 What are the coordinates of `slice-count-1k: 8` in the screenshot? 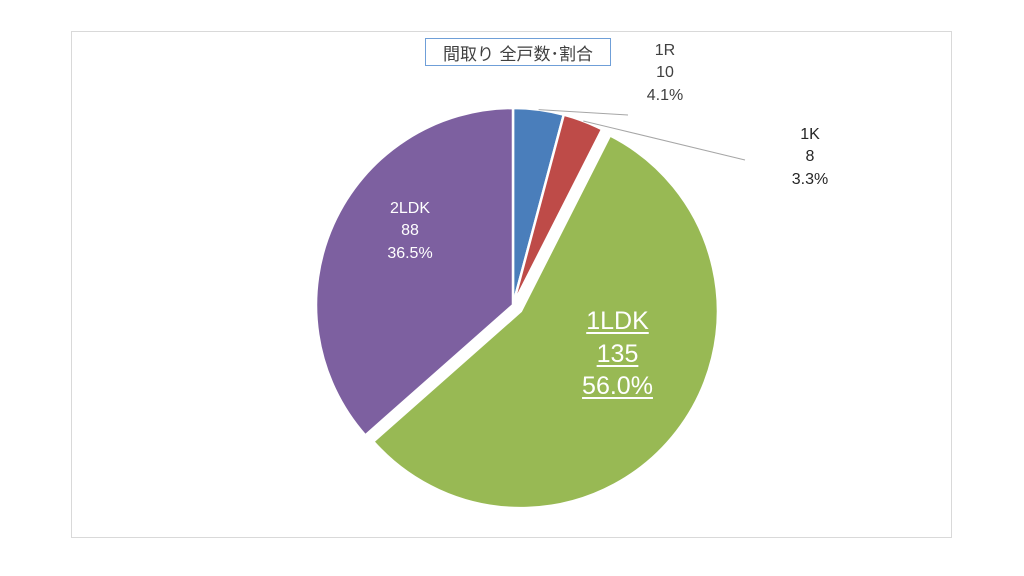 It's located at (810, 157).